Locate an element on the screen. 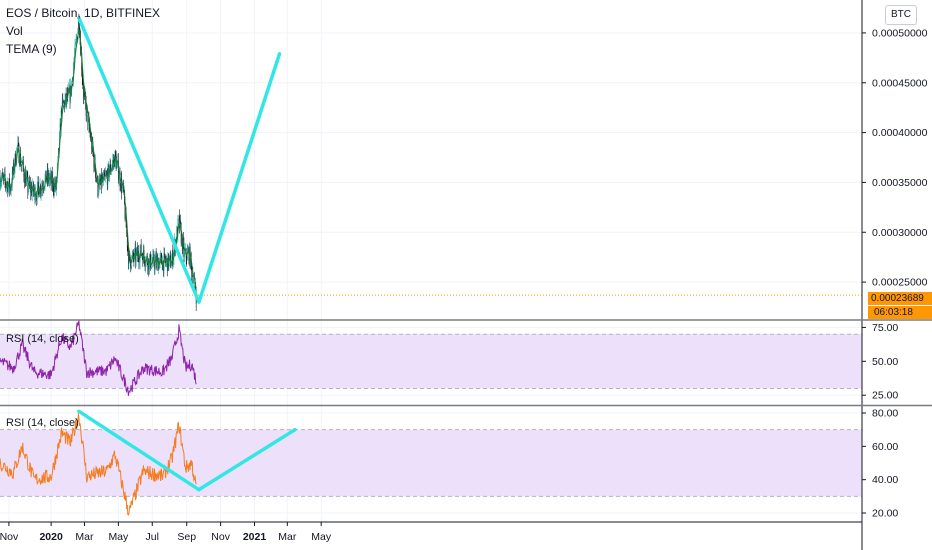 This screenshot has width=932, height=550. price-trend-line is located at coordinates (239, 178).